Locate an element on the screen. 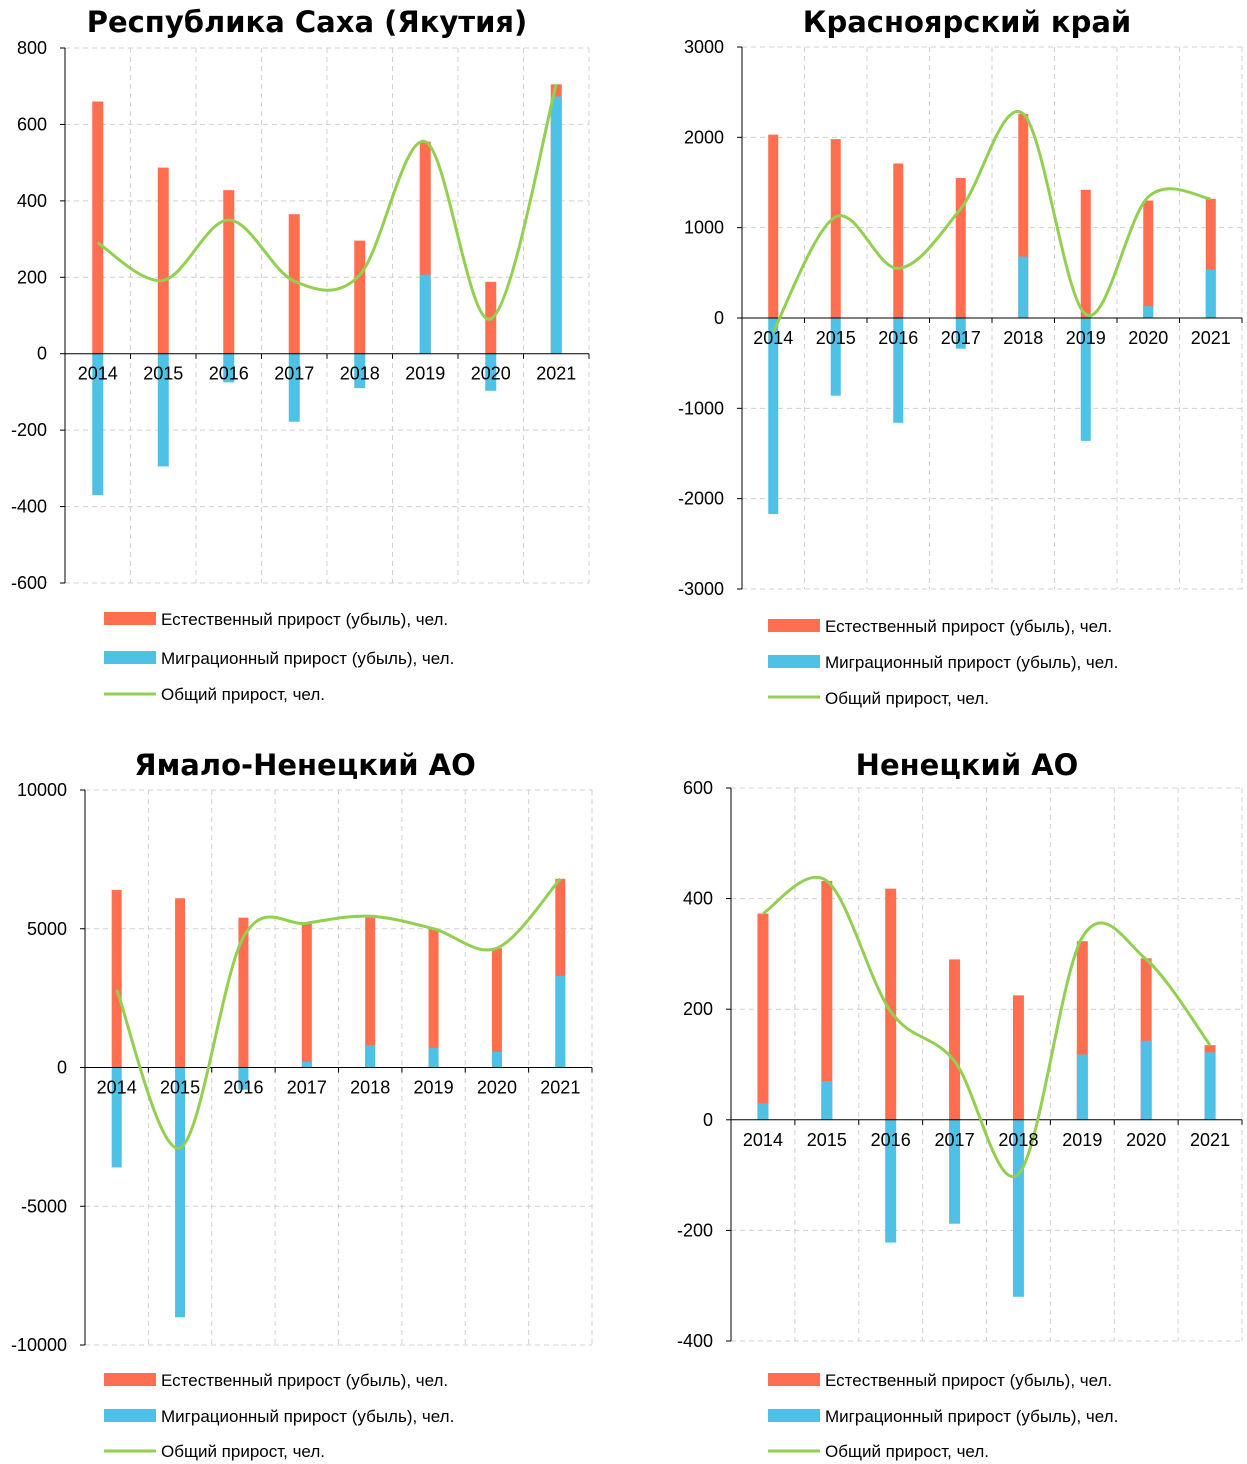 The image size is (1247, 1464). y-tick-label: -10000 is located at coordinates (39, 1345).